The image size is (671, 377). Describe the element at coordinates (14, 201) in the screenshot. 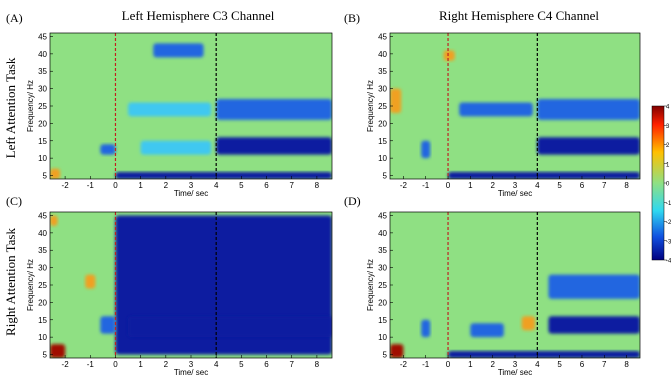

I see `panel-label-c: (C)` at that location.